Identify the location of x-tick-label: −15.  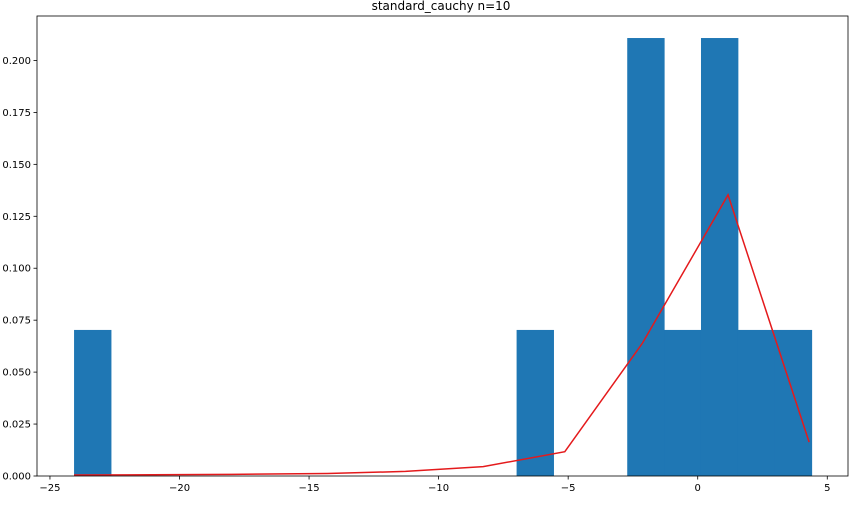
(309, 488).